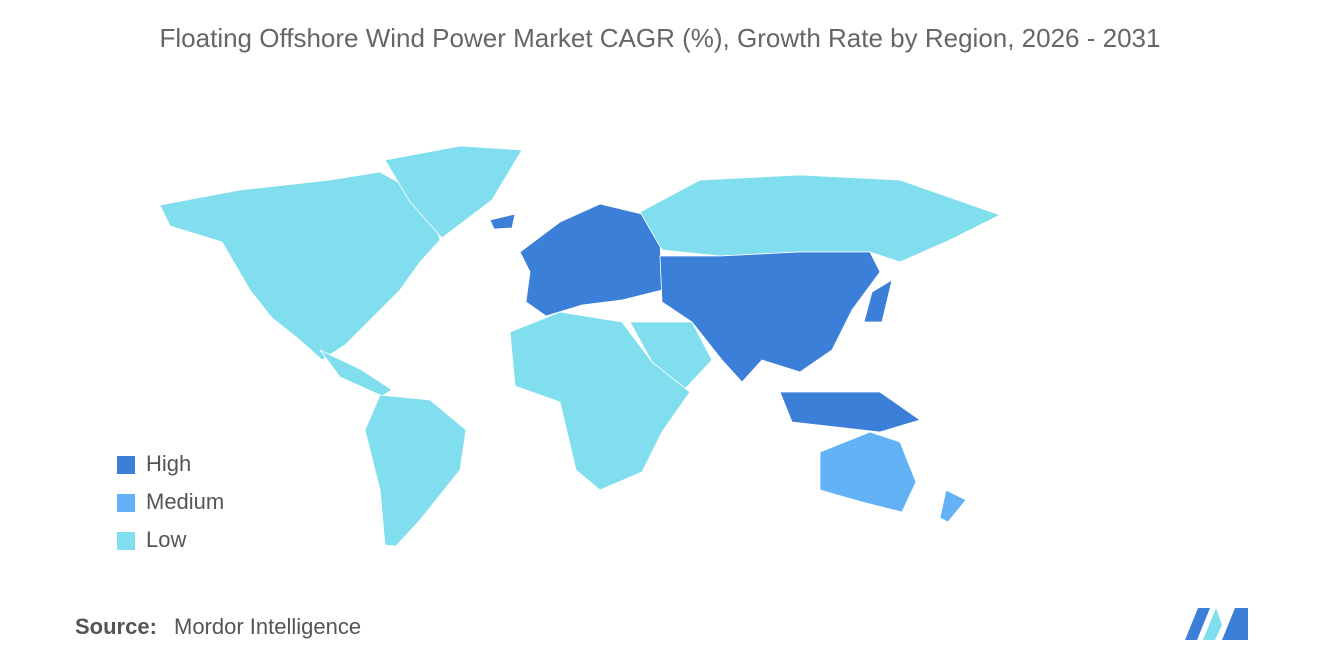  Describe the element at coordinates (166, 539) in the screenshot. I see `legend-label: Low` at that location.